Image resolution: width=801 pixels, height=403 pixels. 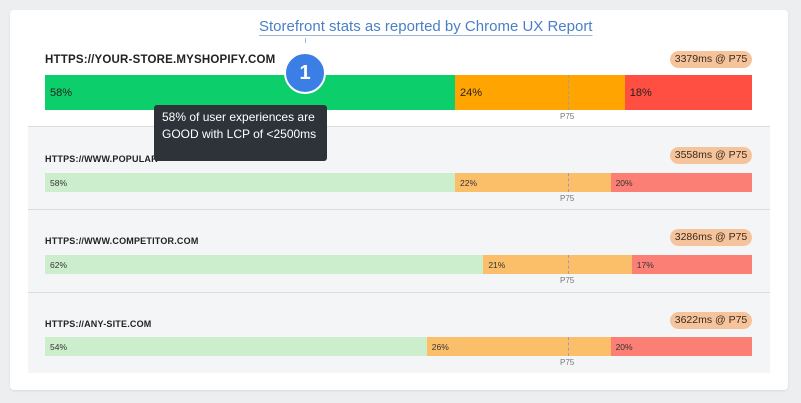 I want to click on p75-badge: 3622ms @ P75, so click(x=711, y=320).